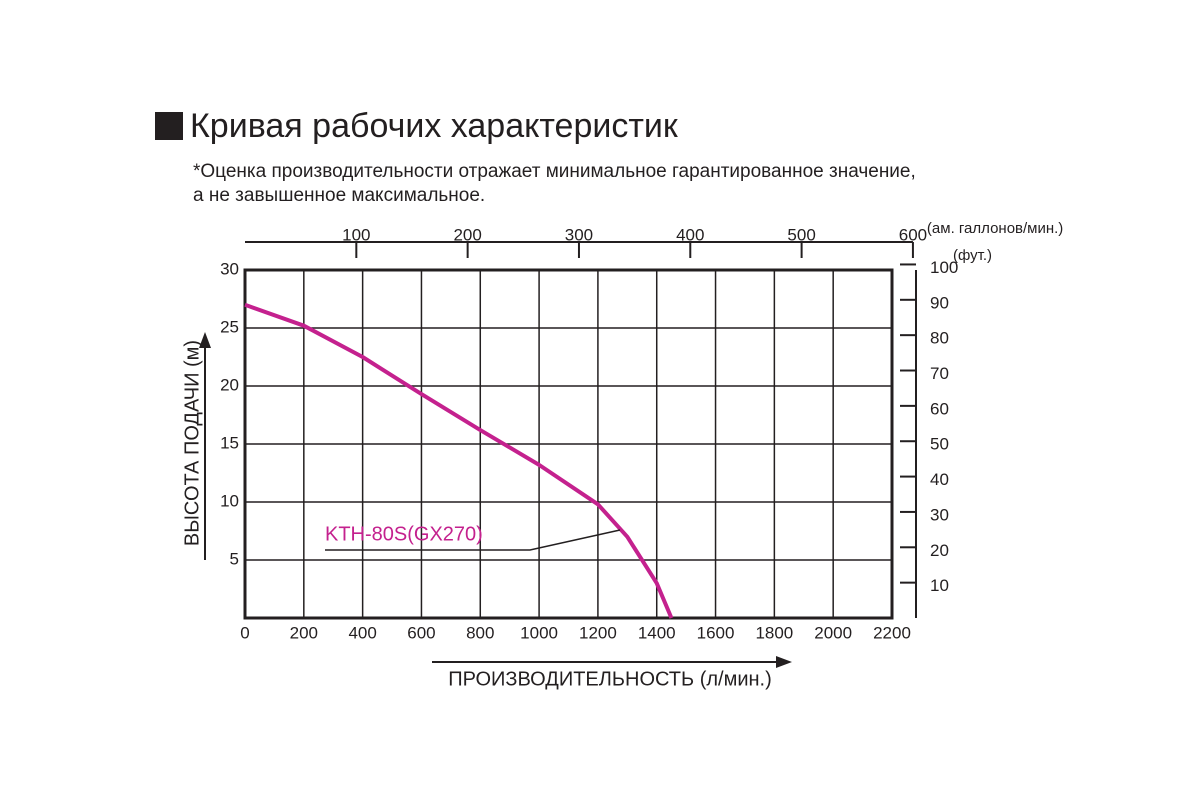 This screenshot has height=800, width=1200. I want to click on series-line, so click(459, 460).